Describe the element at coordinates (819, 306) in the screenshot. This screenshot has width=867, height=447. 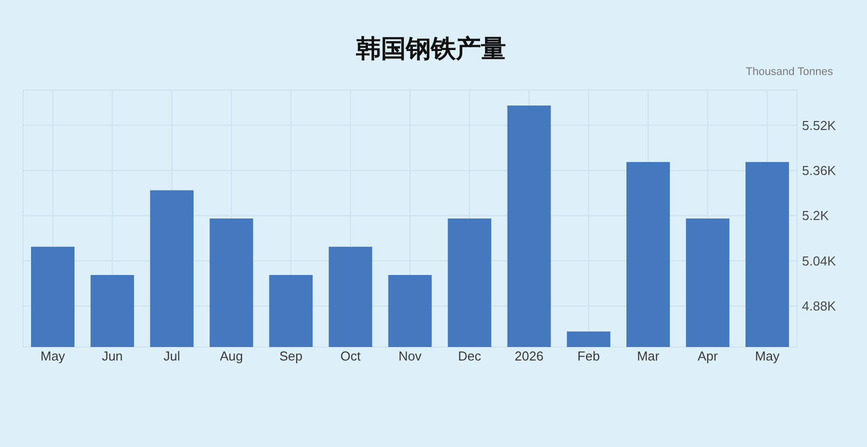
I see `y-tick-label: 4.88K` at that location.